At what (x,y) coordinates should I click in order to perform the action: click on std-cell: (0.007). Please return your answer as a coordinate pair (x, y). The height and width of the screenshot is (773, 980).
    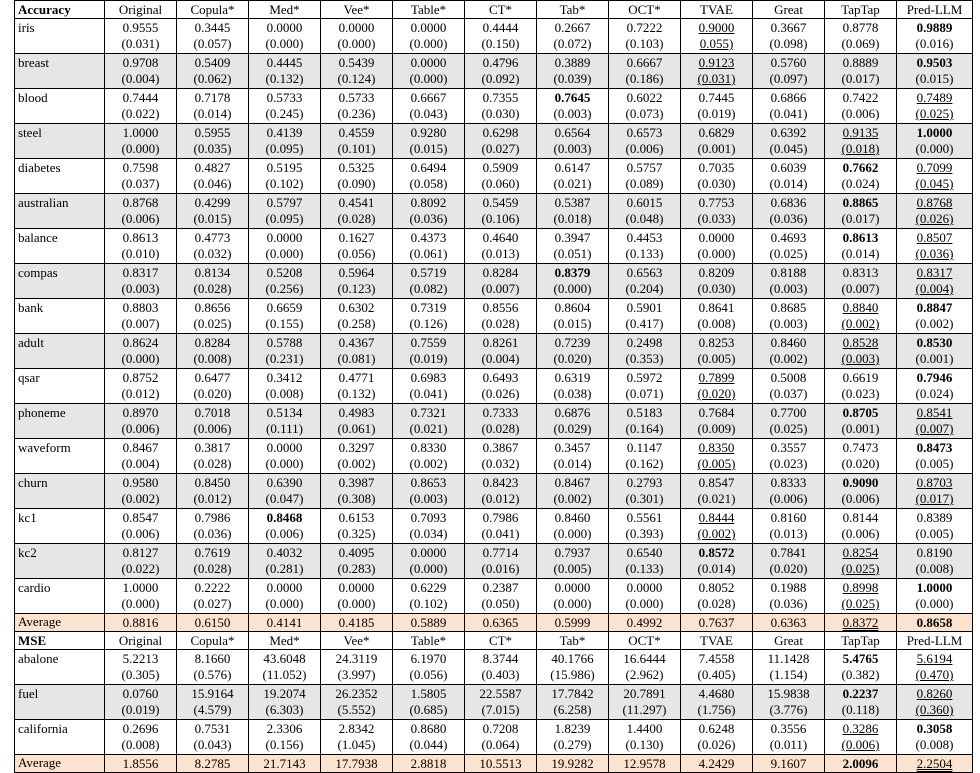
    Looking at the image, I should click on (934, 430).